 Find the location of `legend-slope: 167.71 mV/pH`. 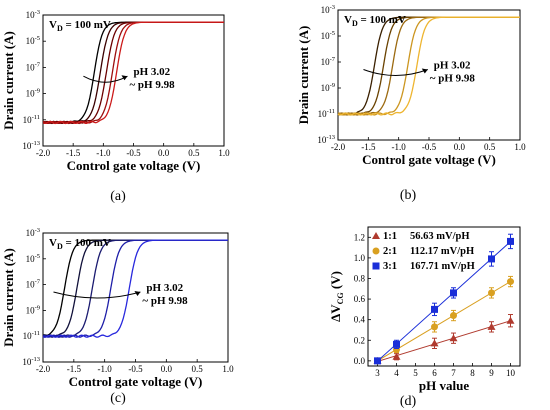

legend-slope: 167.71 mV/pH is located at coordinates (442, 266).